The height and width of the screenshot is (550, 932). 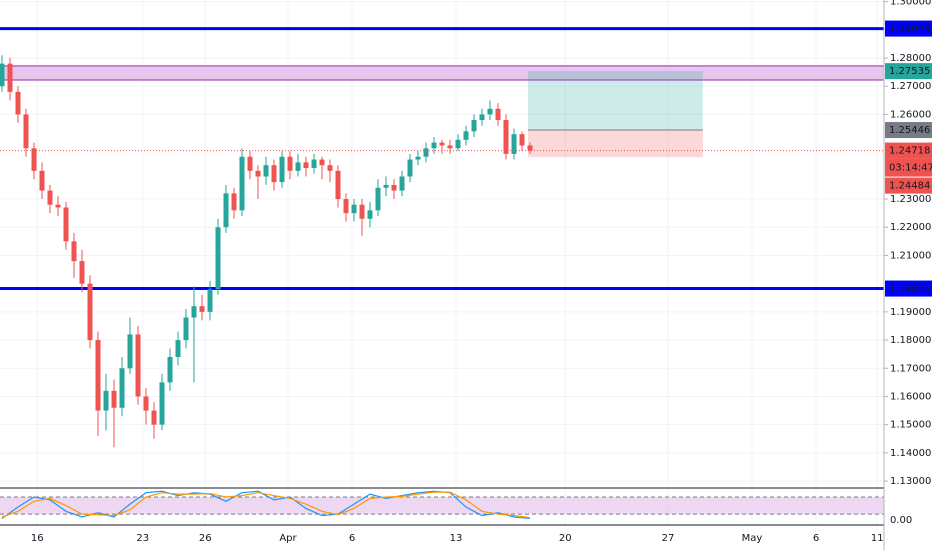 What do you see at coordinates (910, 340) in the screenshot?
I see `y-tick-label: 1.18000` at bounding box center [910, 340].